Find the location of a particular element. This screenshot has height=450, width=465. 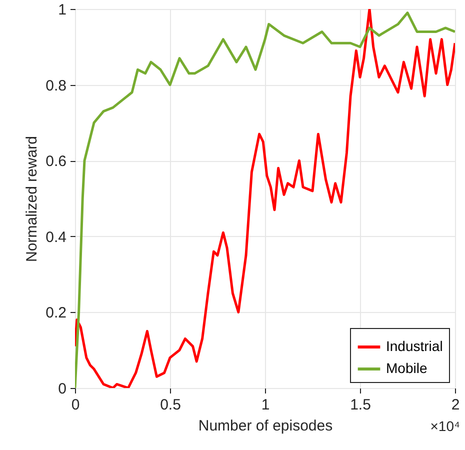

y-tick-label: 1 is located at coordinates (62, 10).